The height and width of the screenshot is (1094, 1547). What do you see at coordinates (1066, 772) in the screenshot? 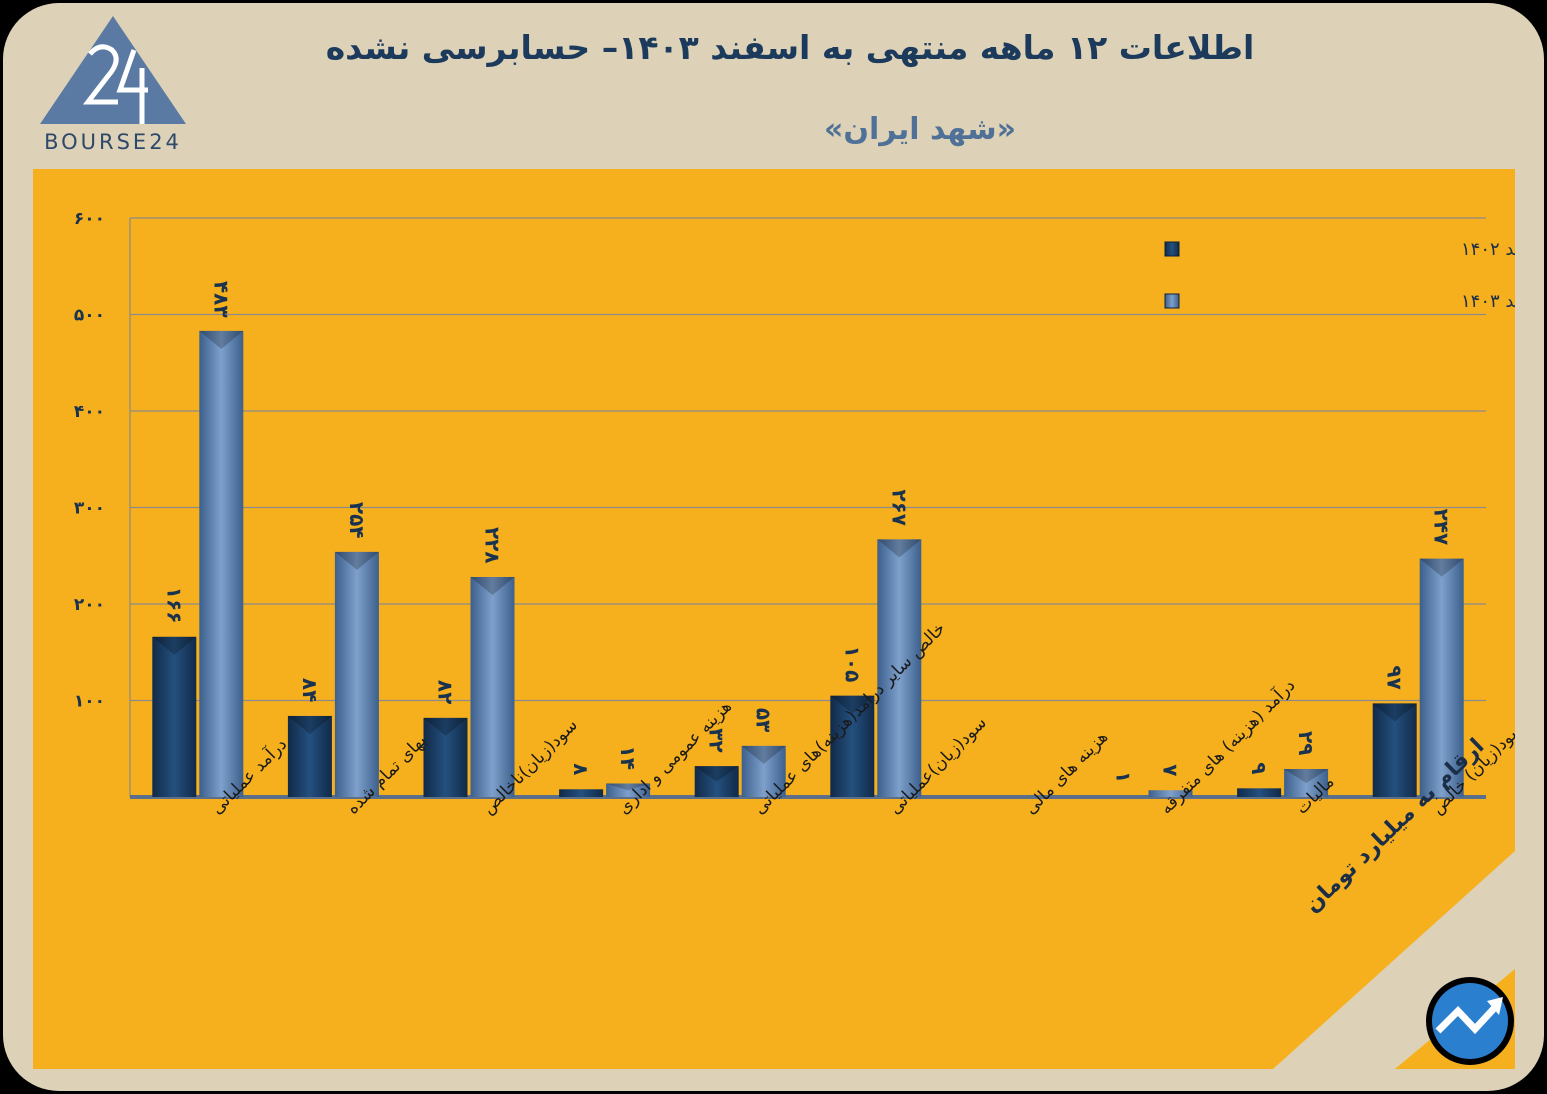
I see `x-tick-label: هزینه های مالی` at bounding box center [1066, 772].